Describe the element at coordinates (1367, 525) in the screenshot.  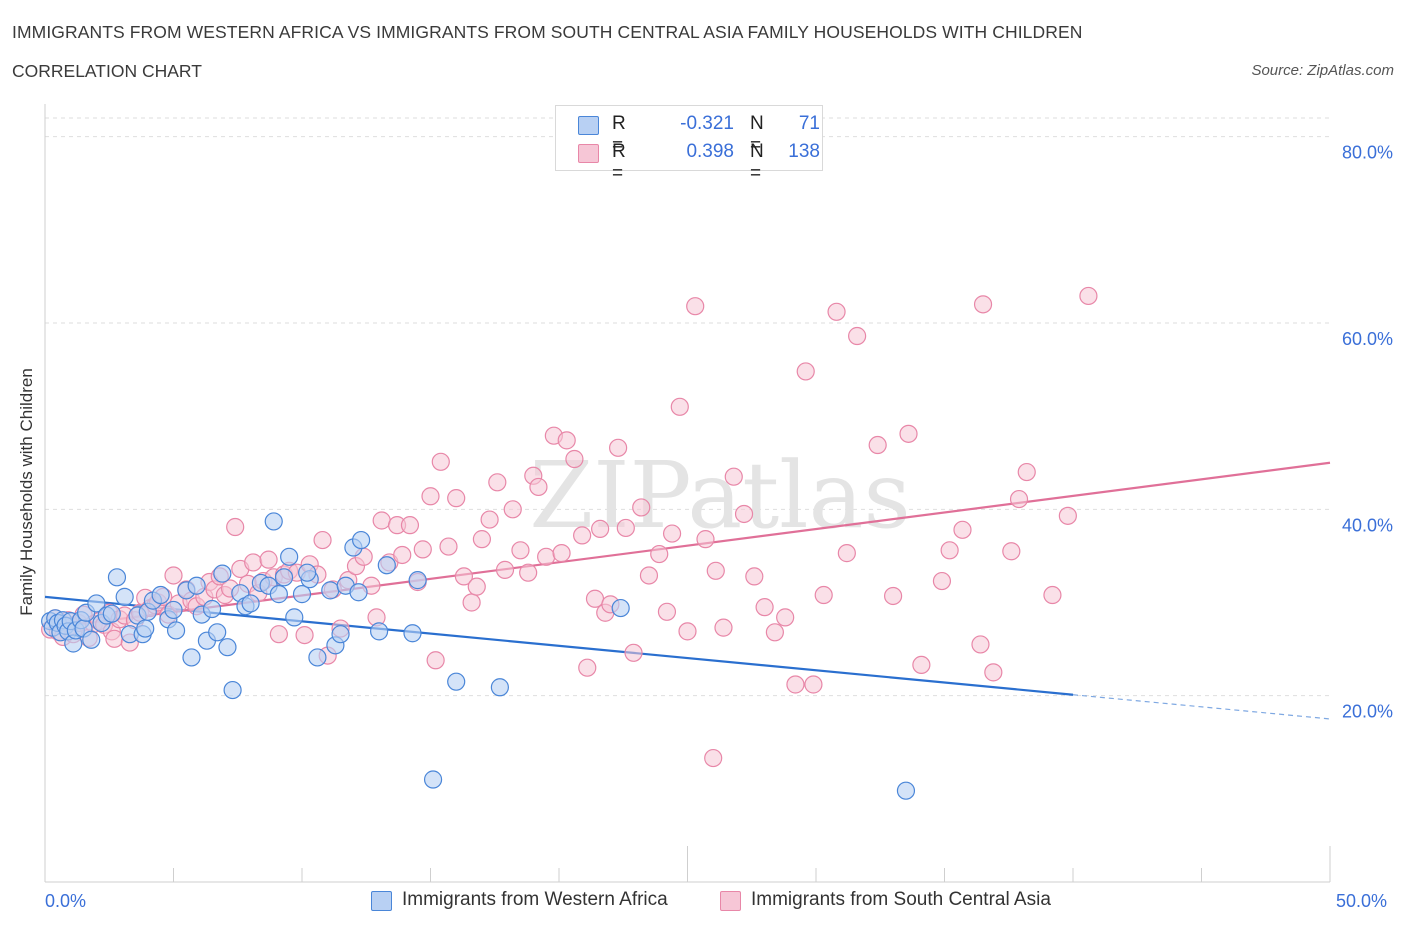
I see `y-tick-label: 40.0%` at that location.